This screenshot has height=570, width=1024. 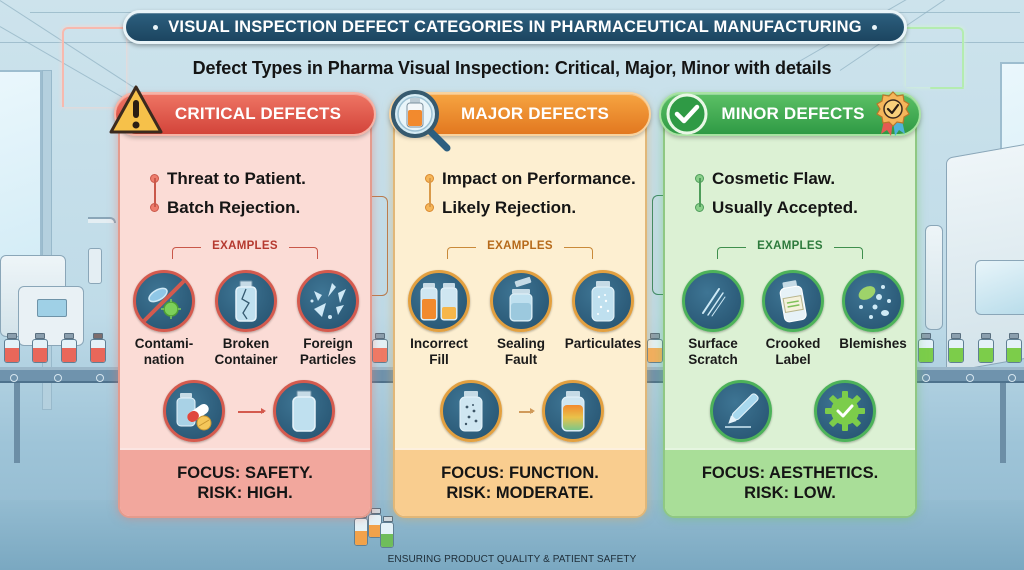 What do you see at coordinates (194, 411) in the screenshot?
I see `wrong-product-icon` at bounding box center [194, 411].